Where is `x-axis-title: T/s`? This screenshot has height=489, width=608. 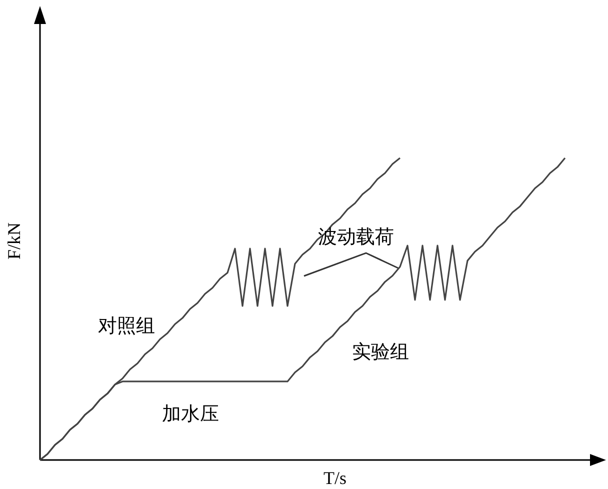 x-axis-title: T/s is located at coordinates (335, 478).